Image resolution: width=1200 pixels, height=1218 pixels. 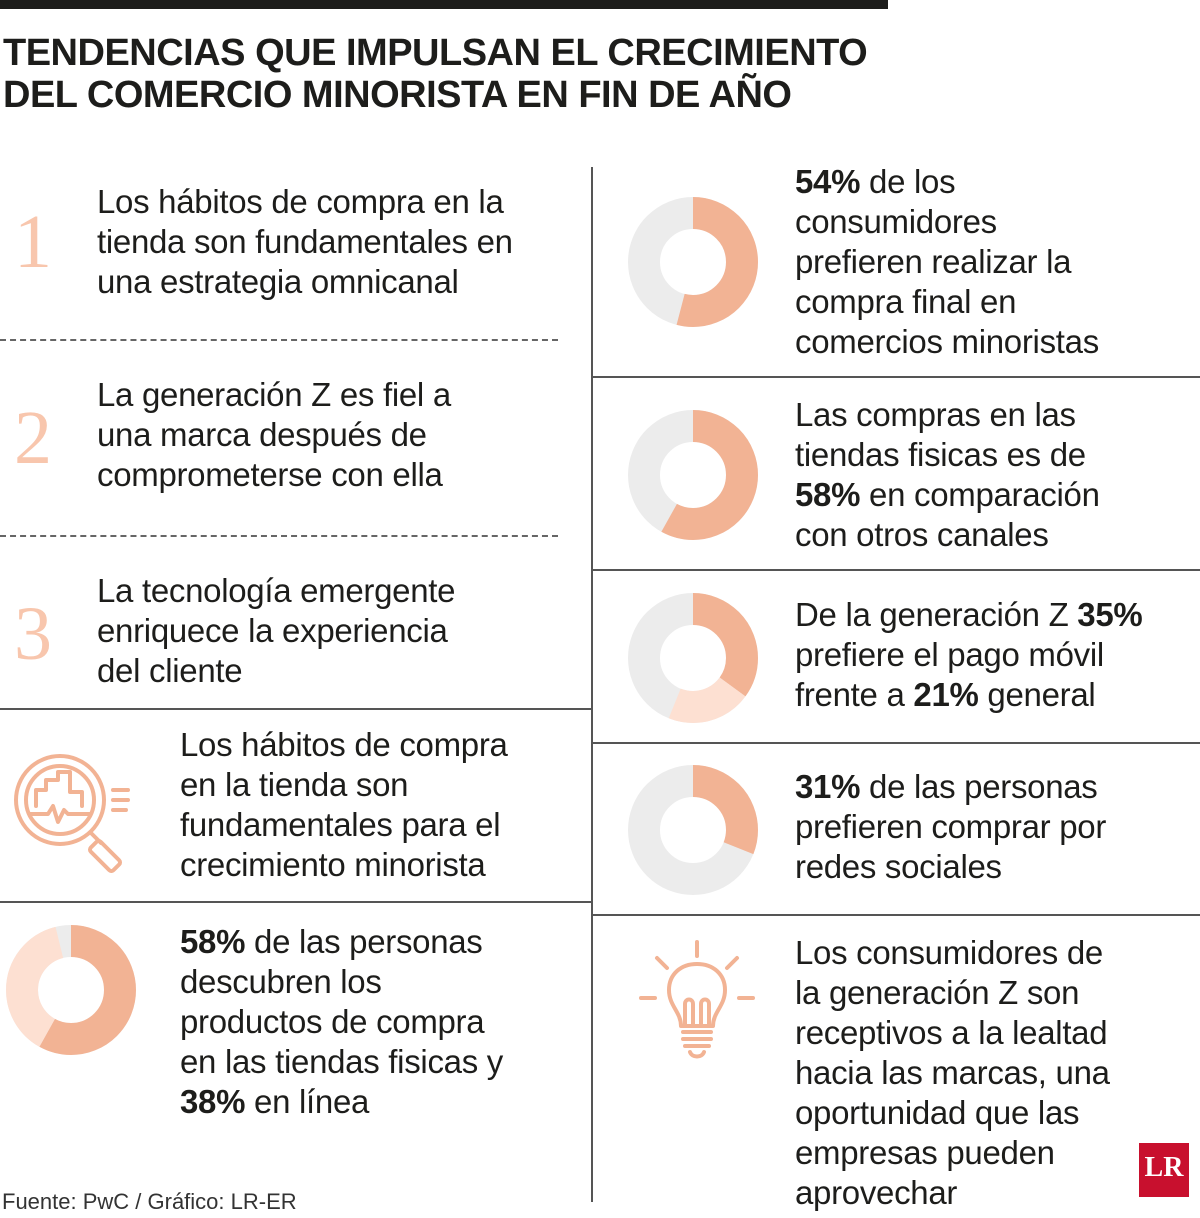 What do you see at coordinates (278, 281) in the screenshot?
I see `text-line: una estrategia omnicanal` at bounding box center [278, 281].